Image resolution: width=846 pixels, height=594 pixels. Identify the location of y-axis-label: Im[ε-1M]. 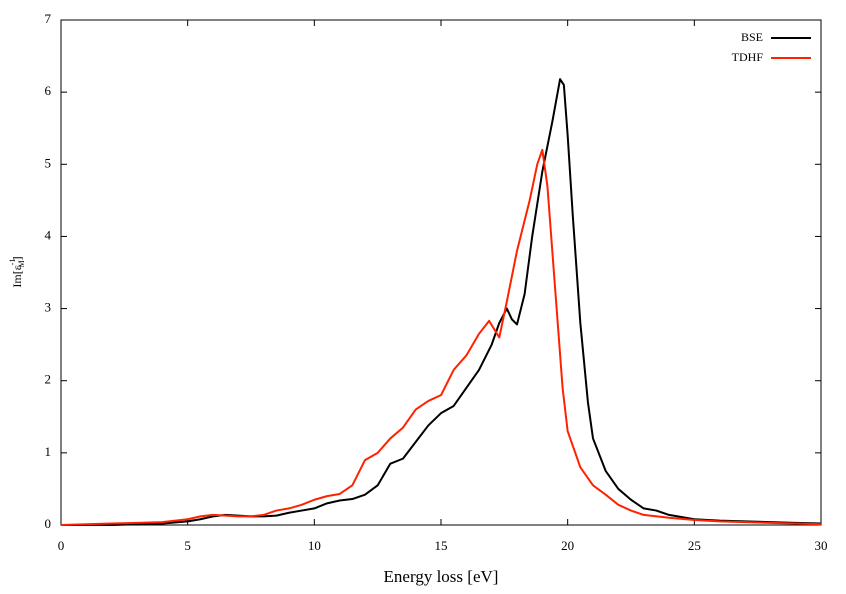
(17, 271).